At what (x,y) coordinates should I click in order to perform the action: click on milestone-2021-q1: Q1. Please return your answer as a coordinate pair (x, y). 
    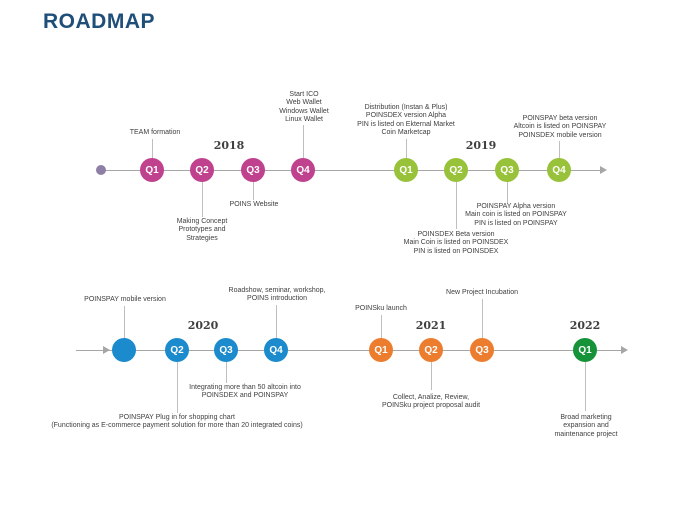
    Looking at the image, I should click on (381, 350).